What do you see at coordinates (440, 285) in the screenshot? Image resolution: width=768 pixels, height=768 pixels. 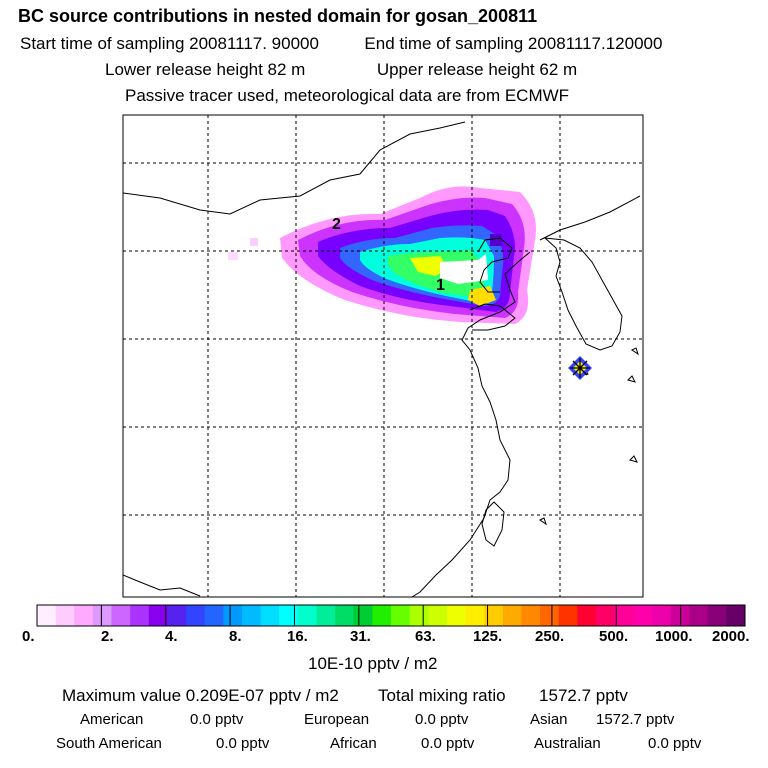 I see `cluster-label-1: 1` at bounding box center [440, 285].